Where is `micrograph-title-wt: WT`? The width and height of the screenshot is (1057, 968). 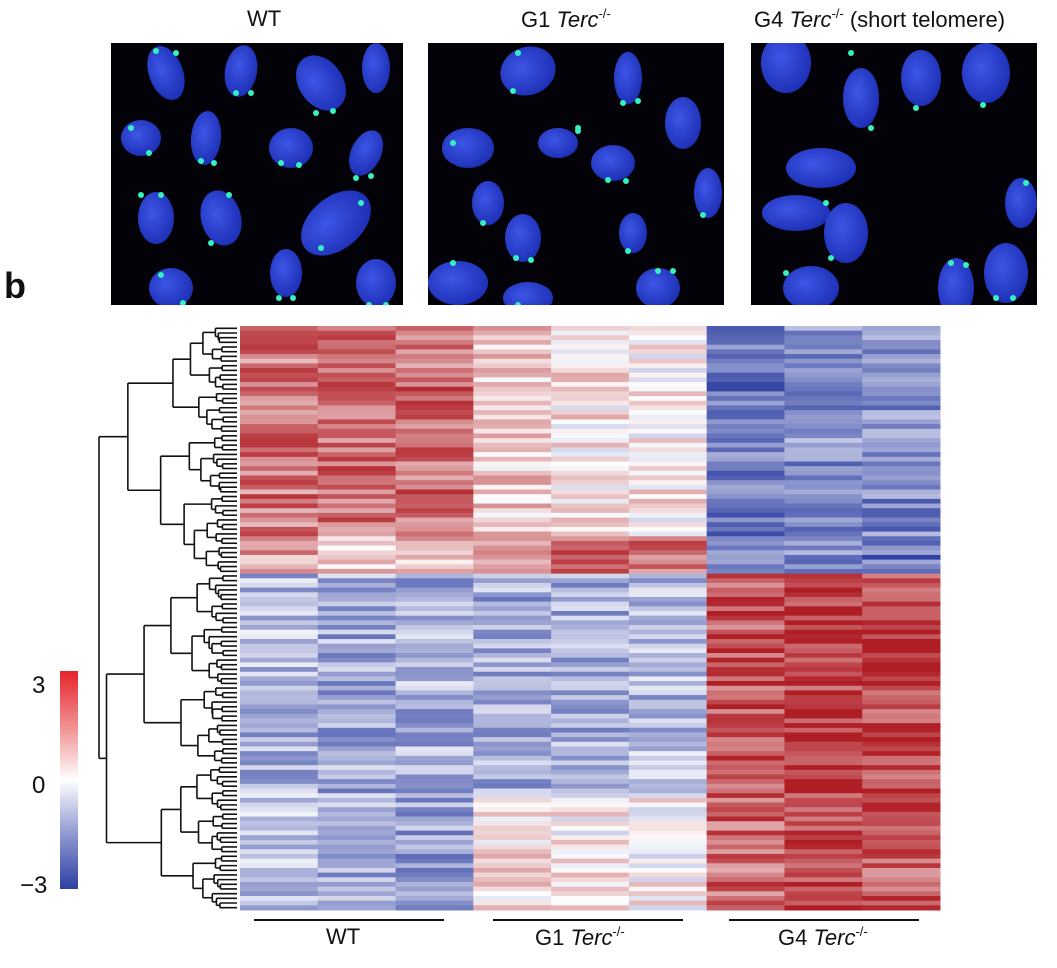 micrograph-title-wt: WT is located at coordinates (264, 19).